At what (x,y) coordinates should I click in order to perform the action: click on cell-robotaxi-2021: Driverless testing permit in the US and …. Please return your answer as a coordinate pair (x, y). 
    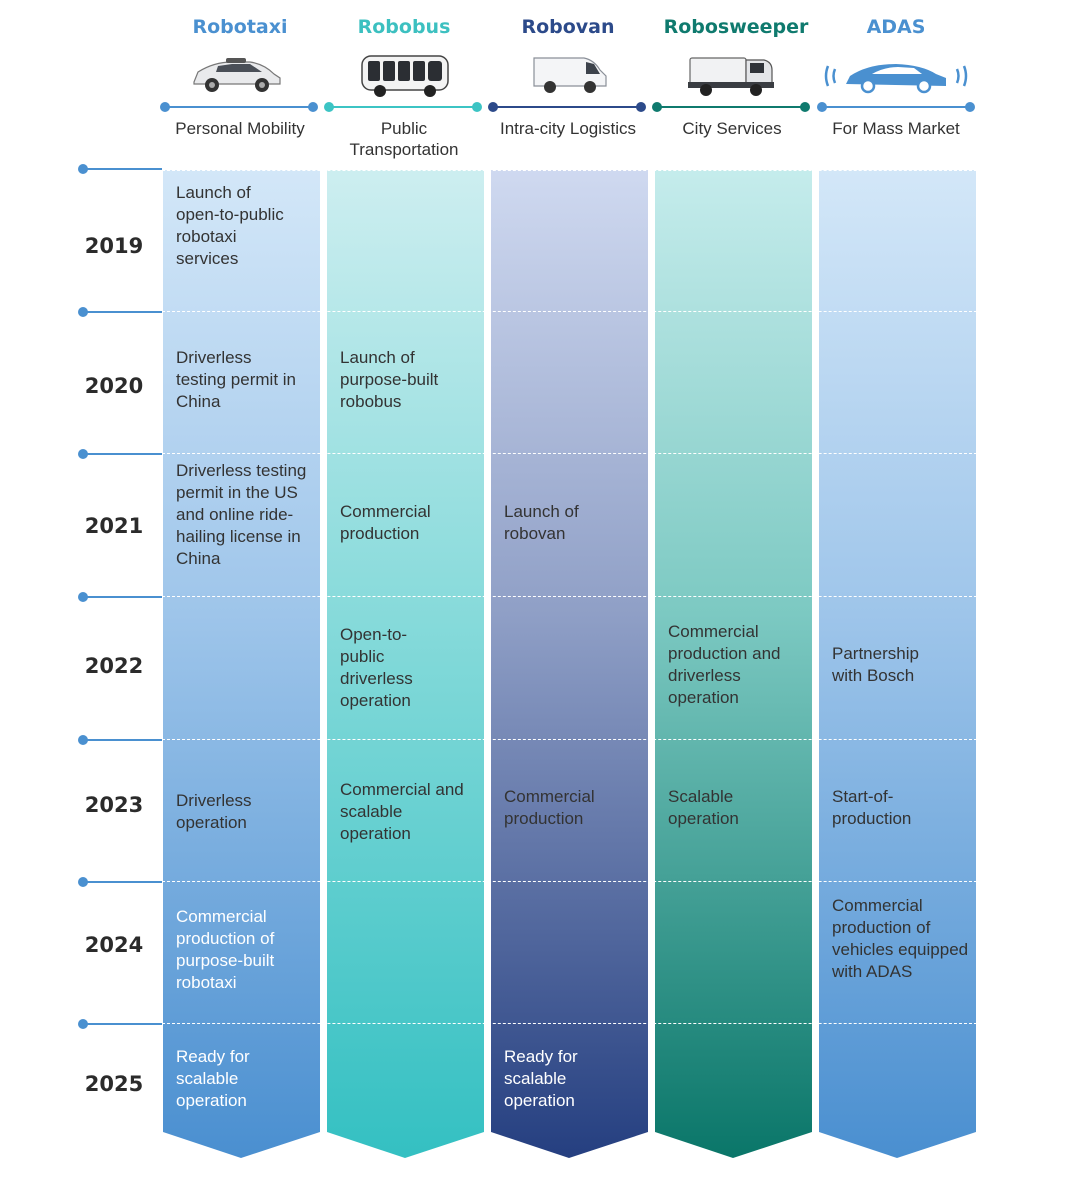
    Looking at the image, I should click on (241, 514).